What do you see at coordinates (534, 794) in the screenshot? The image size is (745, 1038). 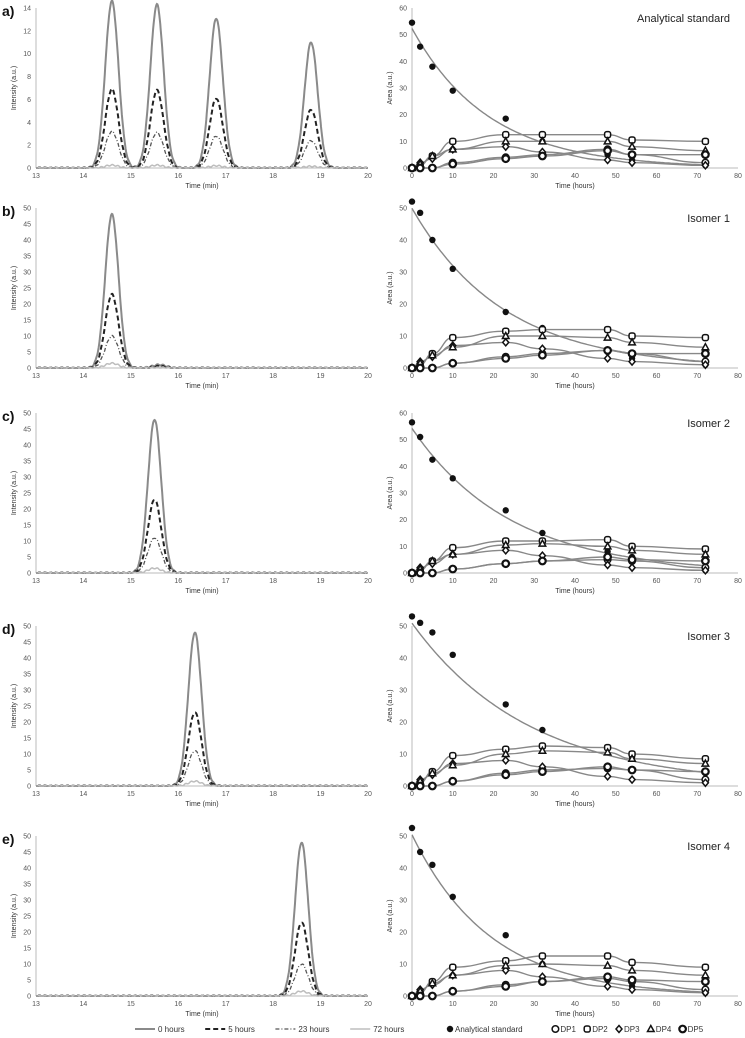 I see `x-tick-label: 30` at bounding box center [534, 794].